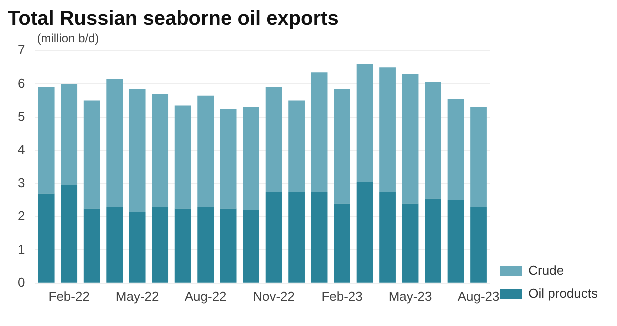 The width and height of the screenshot is (617, 326). What do you see at coordinates (563, 294) in the screenshot?
I see `legend-label: Oil products` at bounding box center [563, 294].